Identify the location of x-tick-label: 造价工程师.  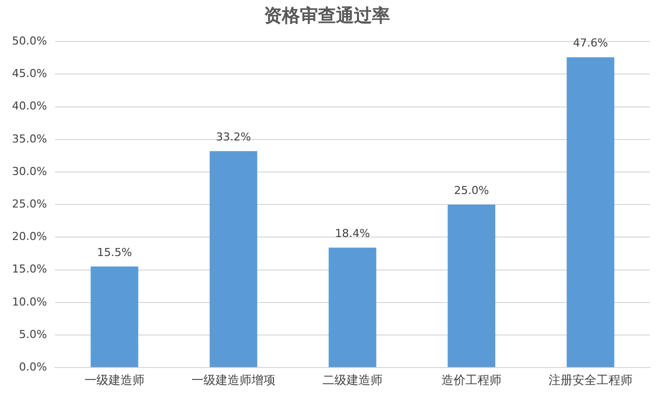
(471, 379).